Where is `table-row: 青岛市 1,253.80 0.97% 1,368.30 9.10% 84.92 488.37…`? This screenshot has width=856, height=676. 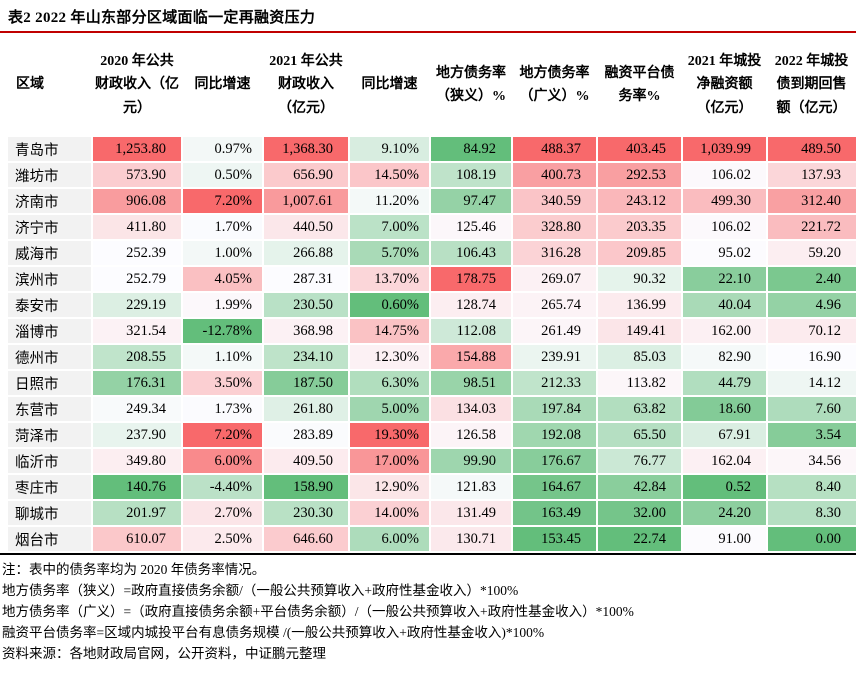 table-row: 青岛市 1,253.80 0.97% 1,368.30 9.10% 84.92 488.37… is located at coordinates (432, 150).